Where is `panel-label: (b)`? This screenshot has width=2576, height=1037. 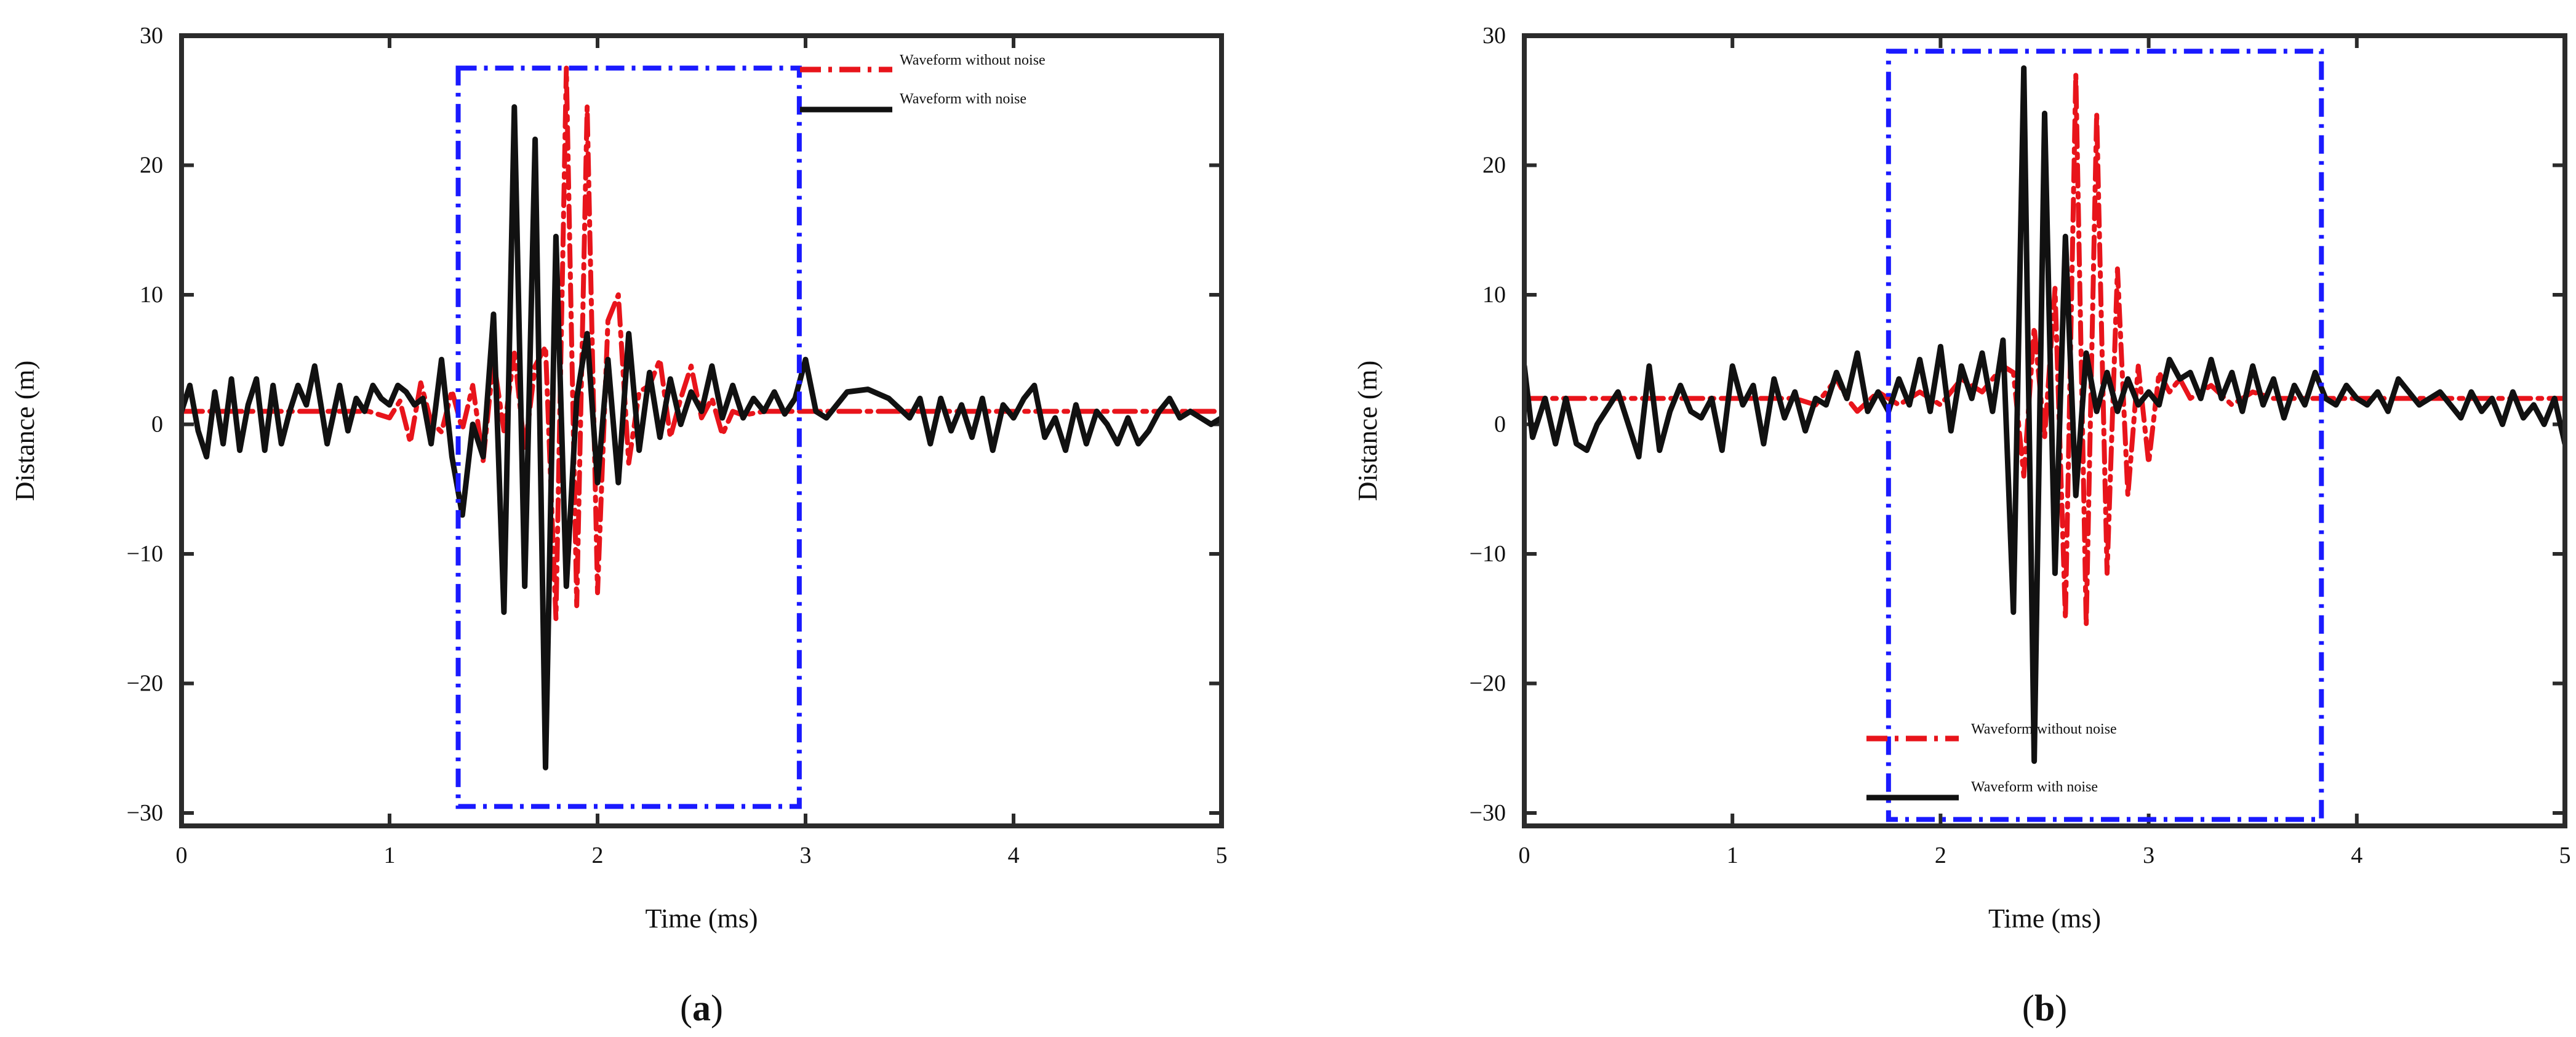
panel-label: (b) is located at coordinates (2044, 1008).